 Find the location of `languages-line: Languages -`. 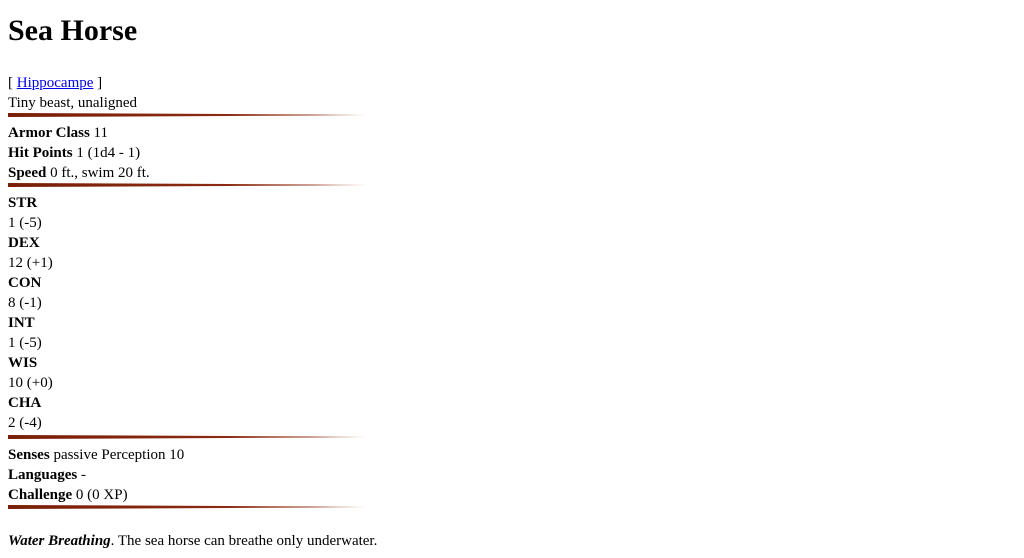

languages-line: Languages - is located at coordinates (512, 475).